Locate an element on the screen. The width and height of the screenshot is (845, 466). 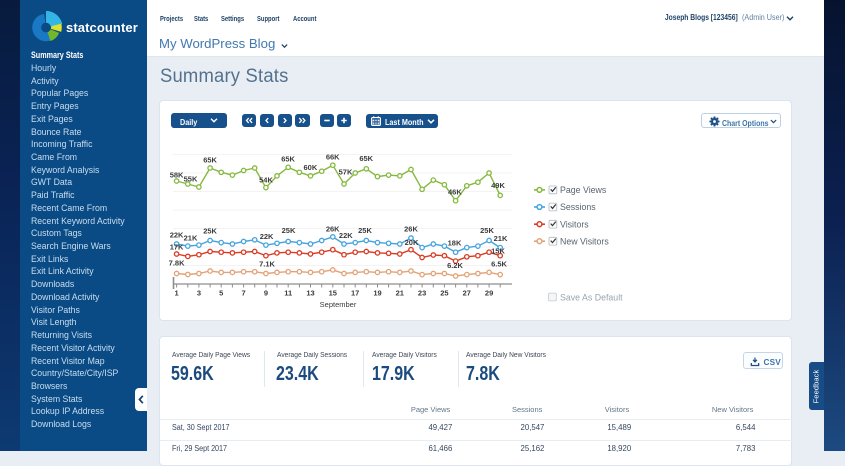
svg-text: Sessions is located at coordinates (578, 207).